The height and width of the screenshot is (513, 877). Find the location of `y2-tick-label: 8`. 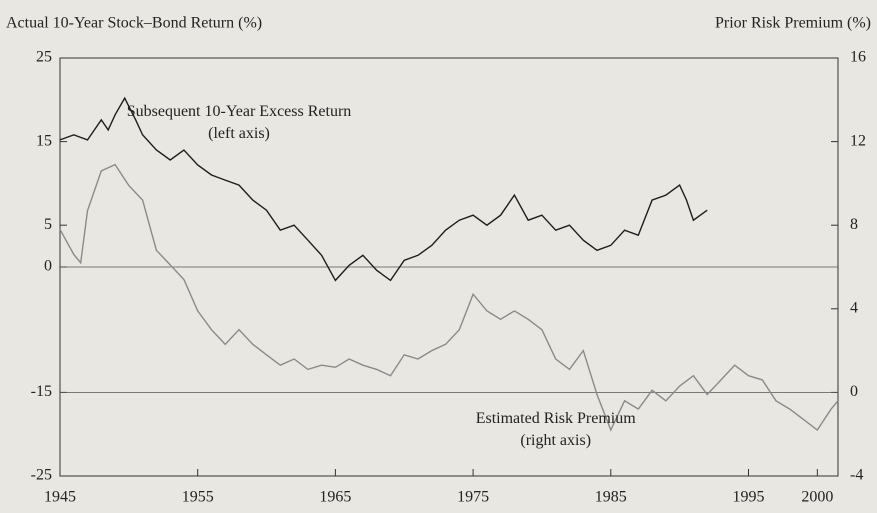

y2-tick-label: 8 is located at coordinates (854, 224).